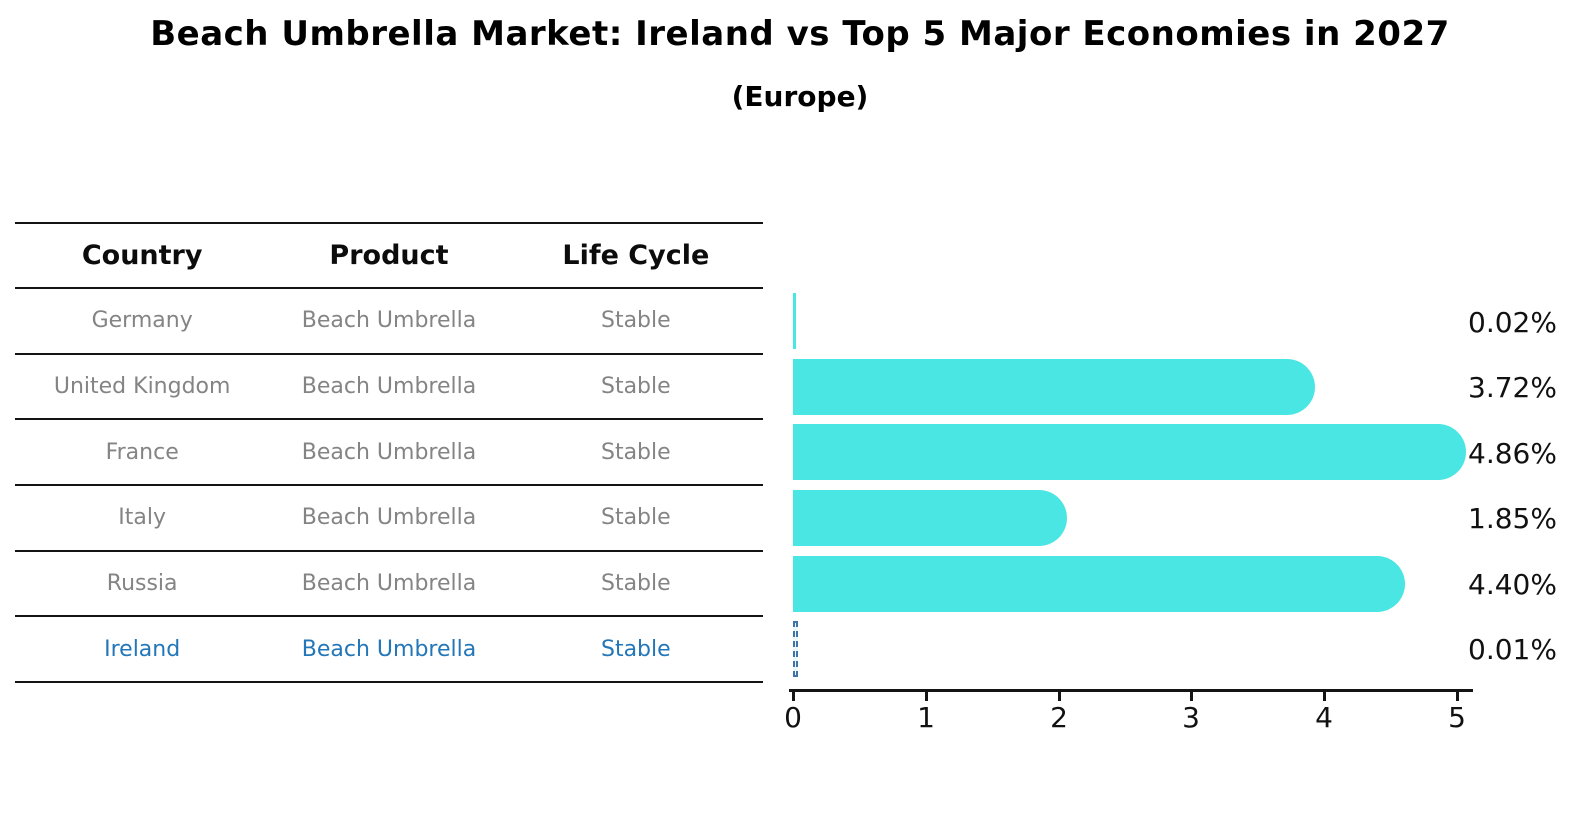 This screenshot has height=823, width=1586. What do you see at coordinates (1054, 387) in the screenshot?
I see `bar-united-kingdom` at bounding box center [1054, 387].